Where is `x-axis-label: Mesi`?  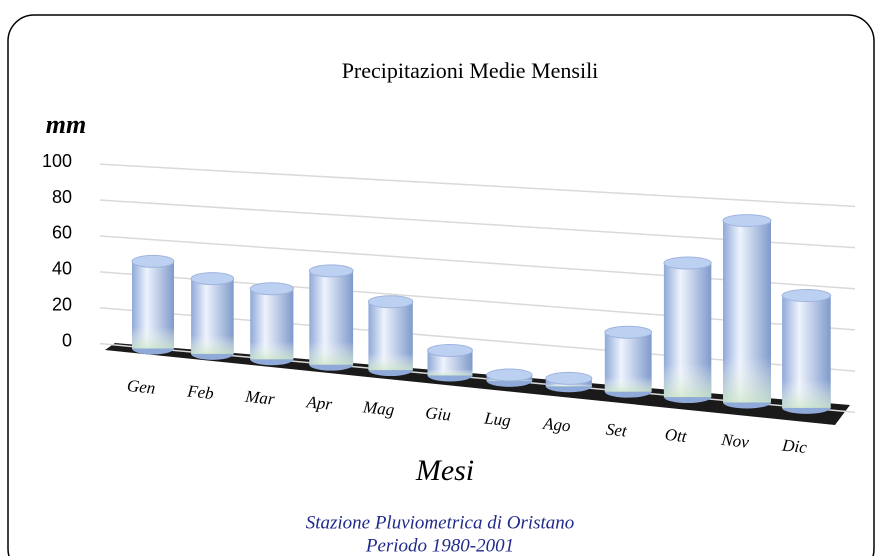 x-axis-label: Mesi is located at coordinates (444, 470).